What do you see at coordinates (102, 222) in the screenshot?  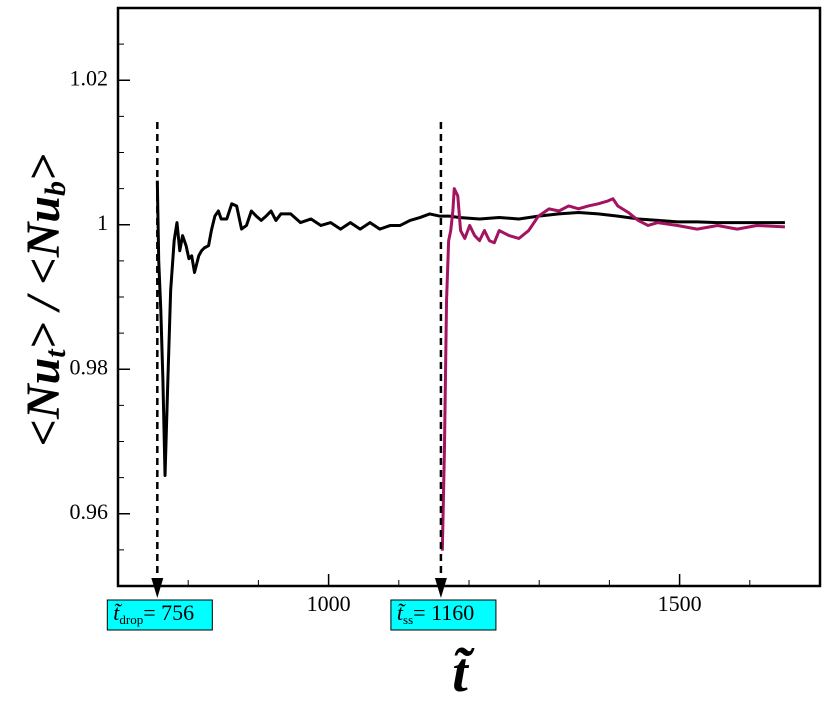 I see `y-tick-label: 1` at bounding box center [102, 222].